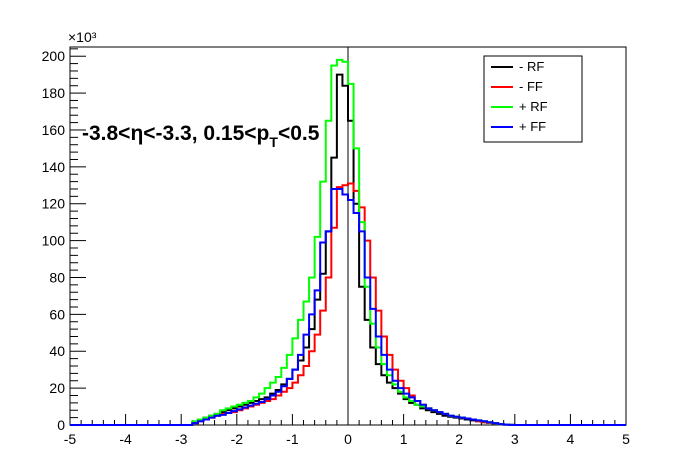  What do you see at coordinates (459, 439) in the screenshot?
I see `x-tick-label: 2` at bounding box center [459, 439].